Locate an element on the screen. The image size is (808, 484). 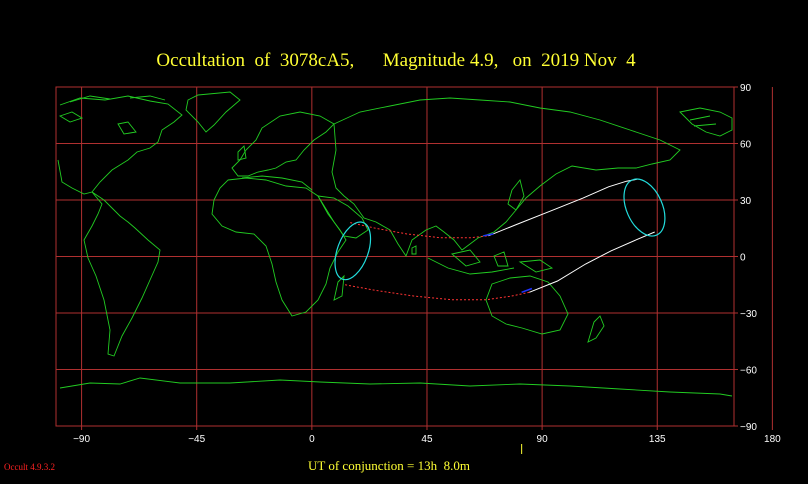
coast-europe is located at coordinates (283, 144).